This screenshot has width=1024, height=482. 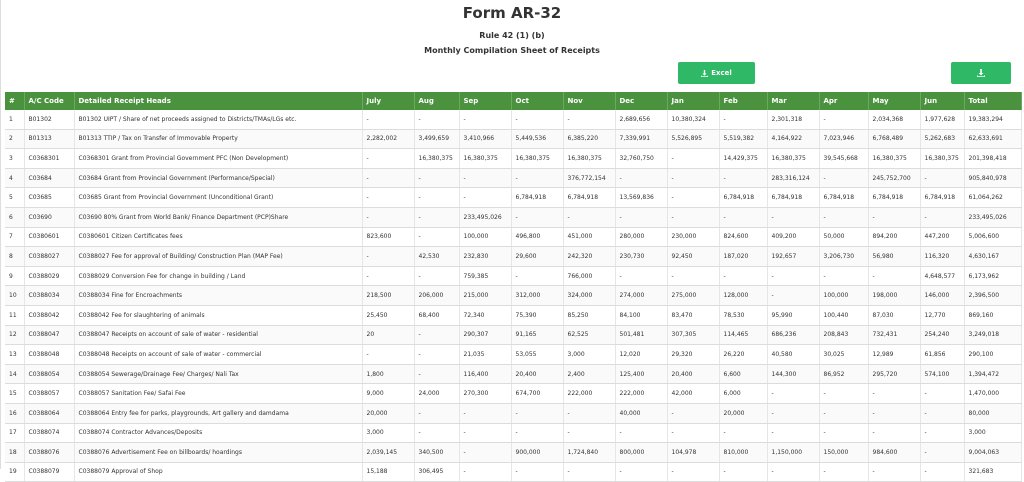 I want to click on table-cell: 78,530, so click(x=743, y=315).